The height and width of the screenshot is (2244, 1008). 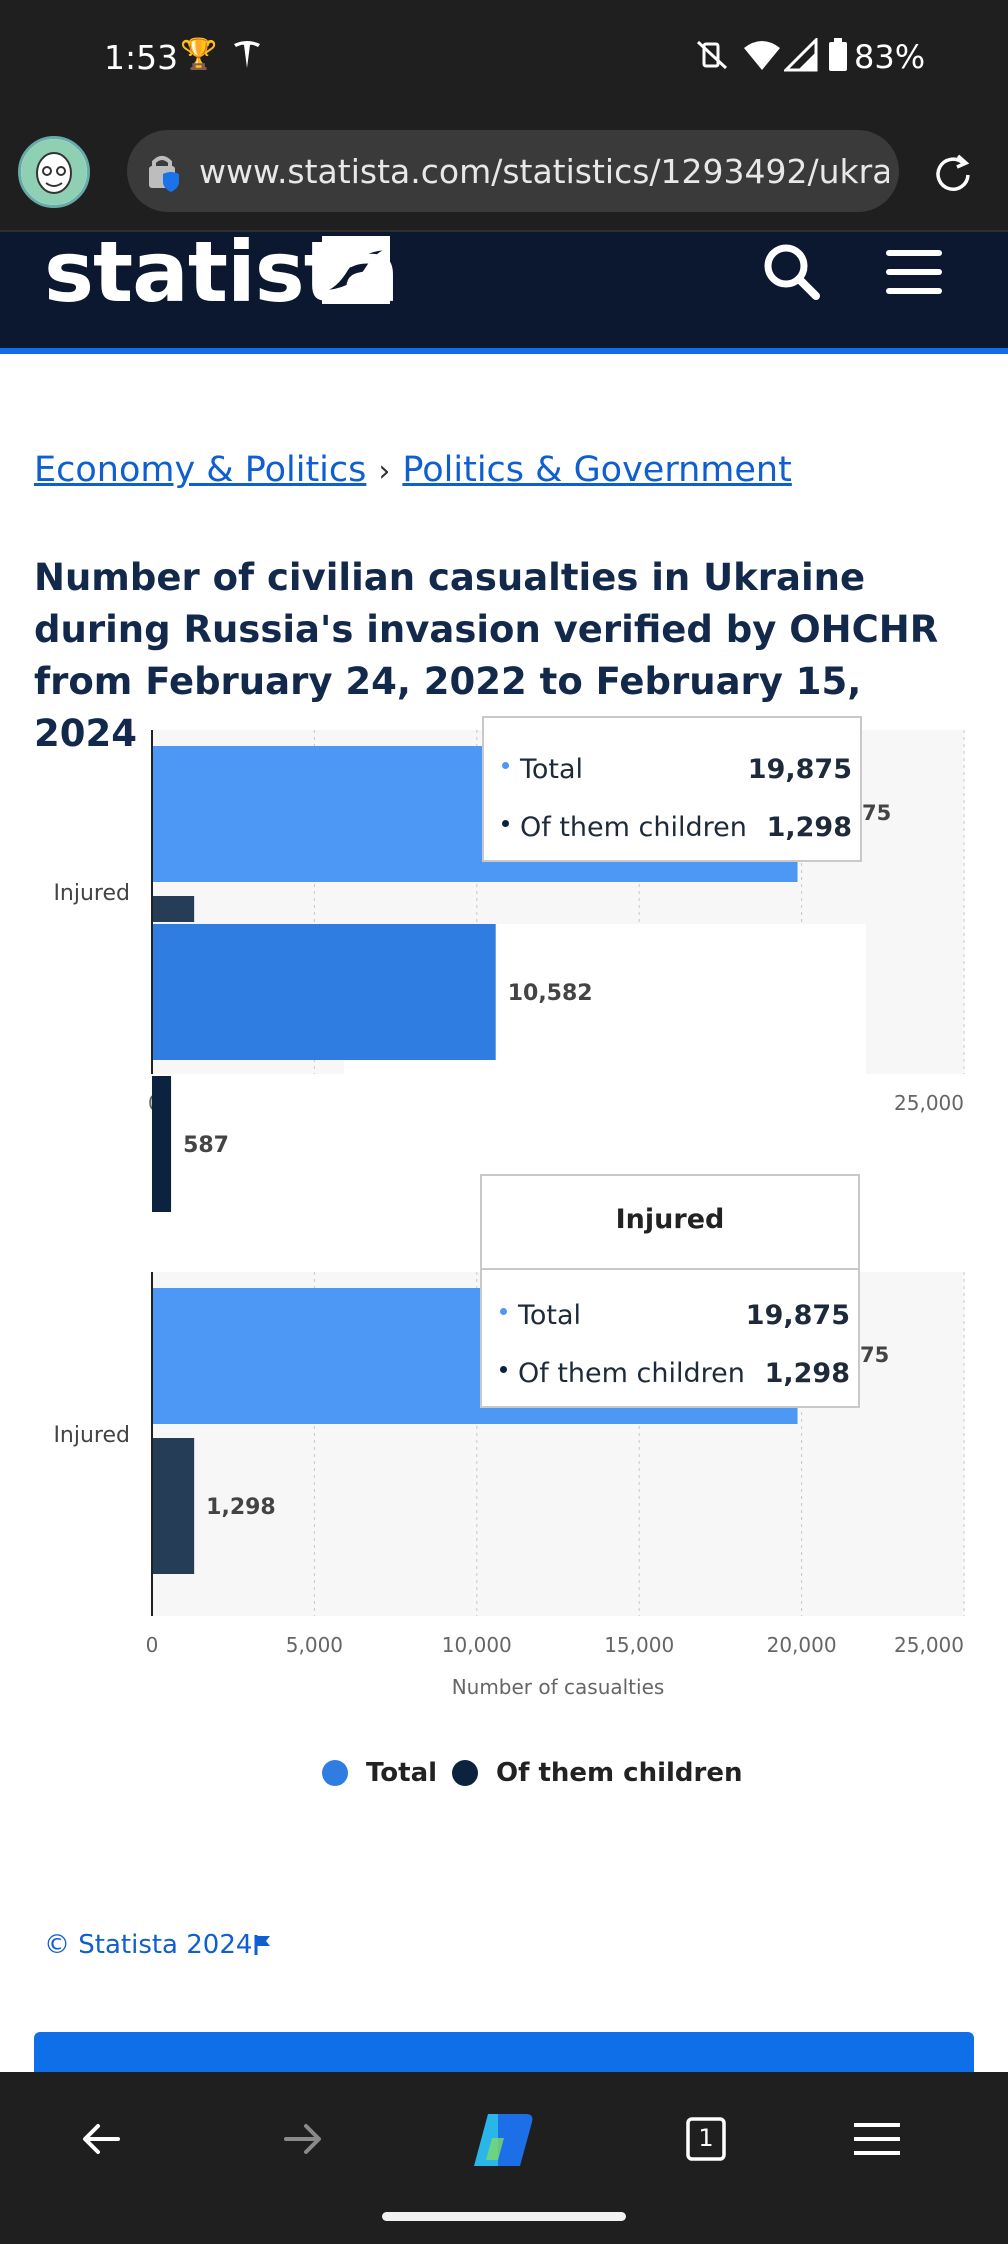 I want to click on data-label: 10,582, so click(x=550, y=993).